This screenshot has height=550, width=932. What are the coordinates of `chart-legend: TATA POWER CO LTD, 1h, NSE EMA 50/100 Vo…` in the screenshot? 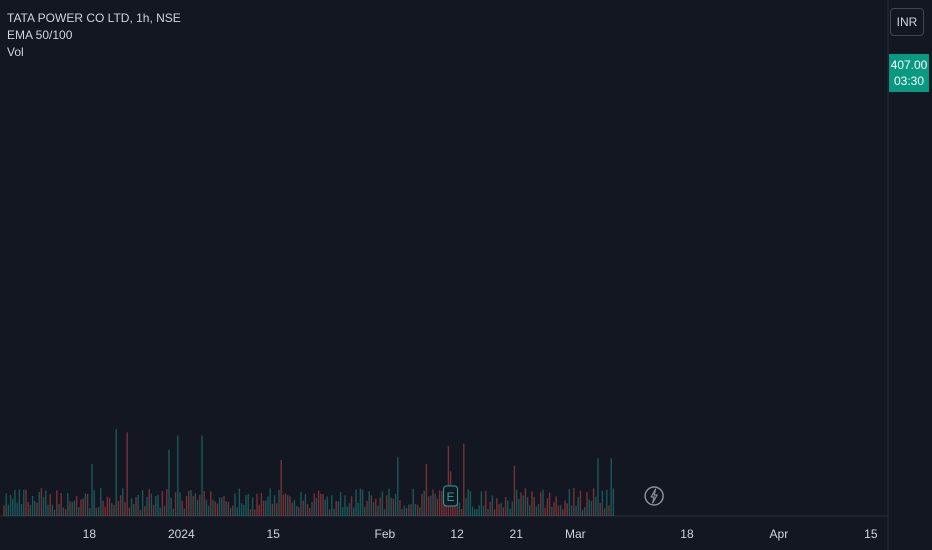 It's located at (94, 35).